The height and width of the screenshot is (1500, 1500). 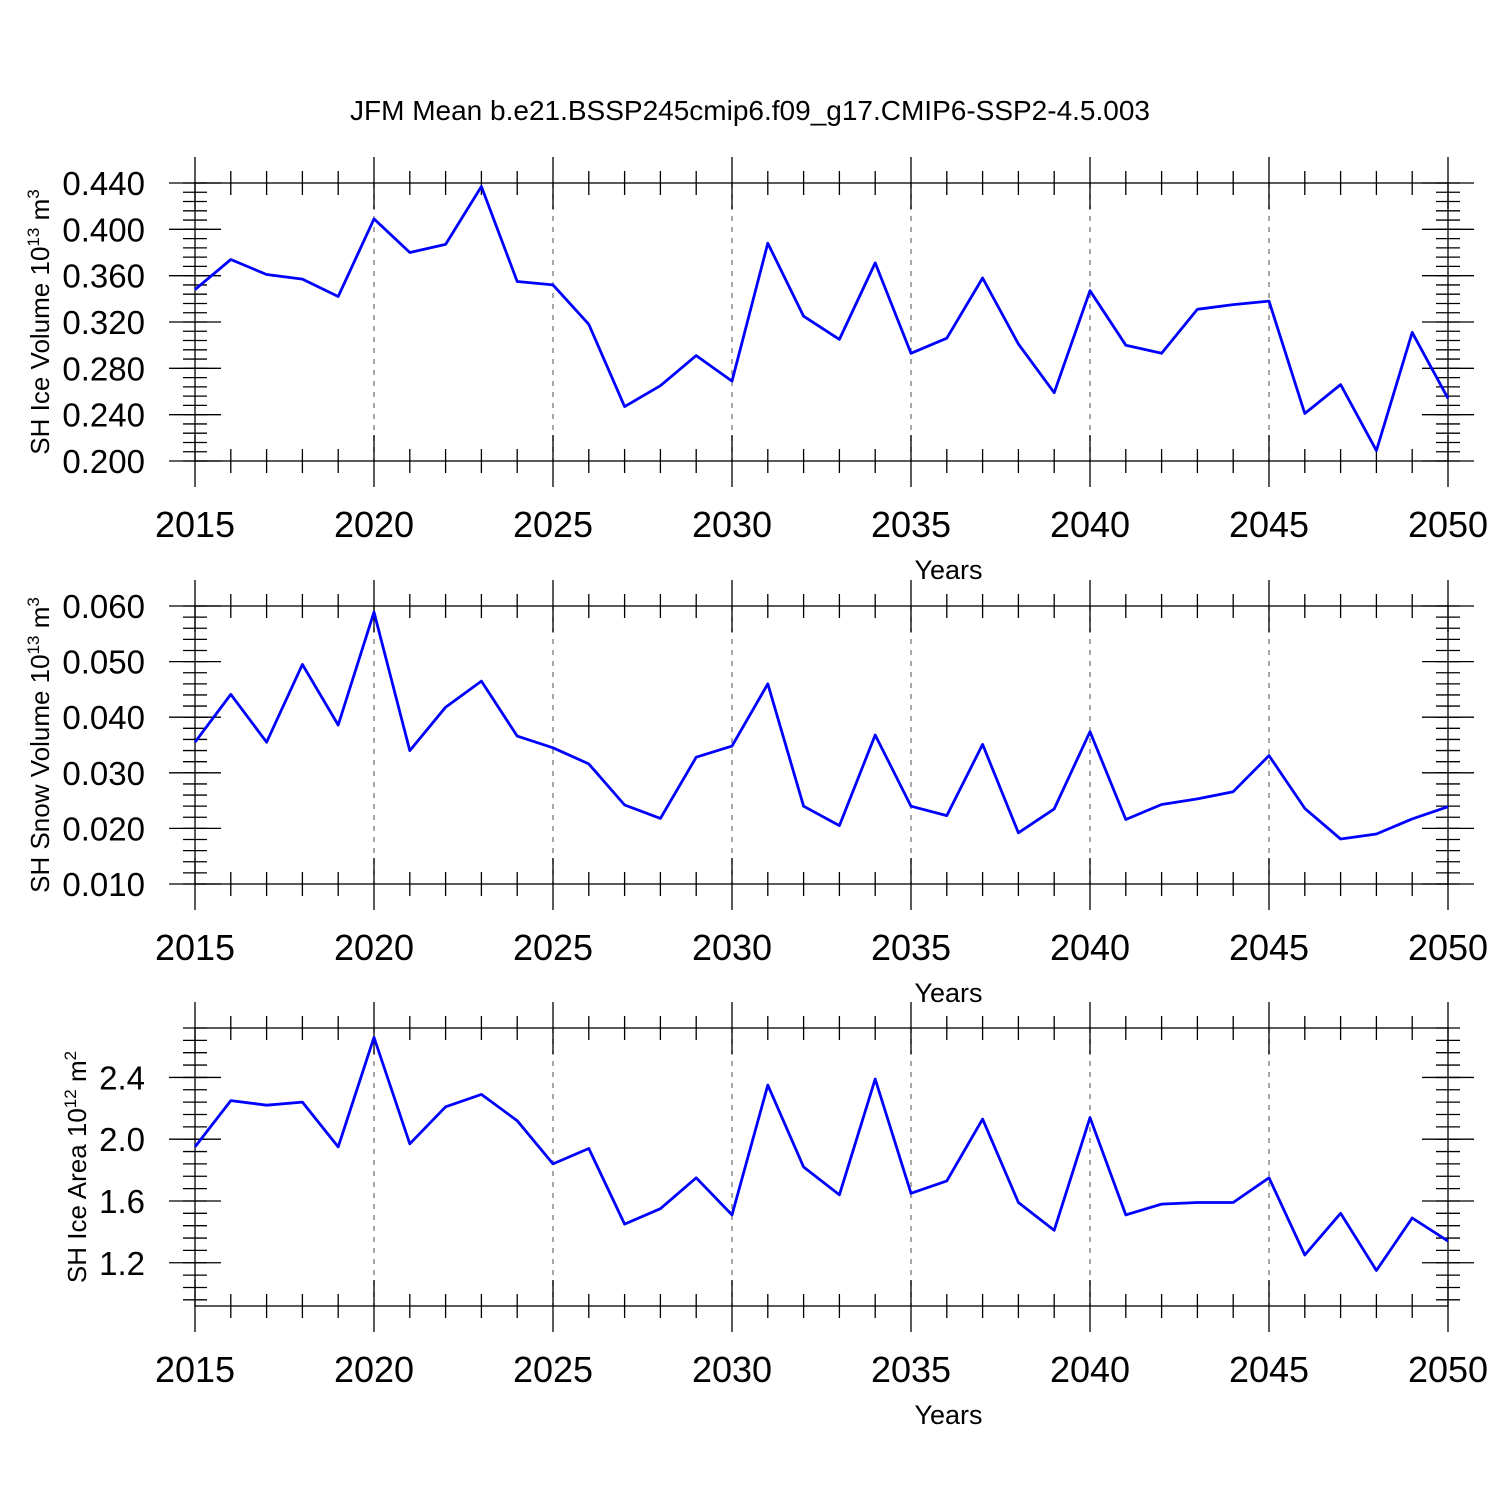 What do you see at coordinates (103, 322) in the screenshot?
I see `y-tick-label: 0.320` at bounding box center [103, 322].